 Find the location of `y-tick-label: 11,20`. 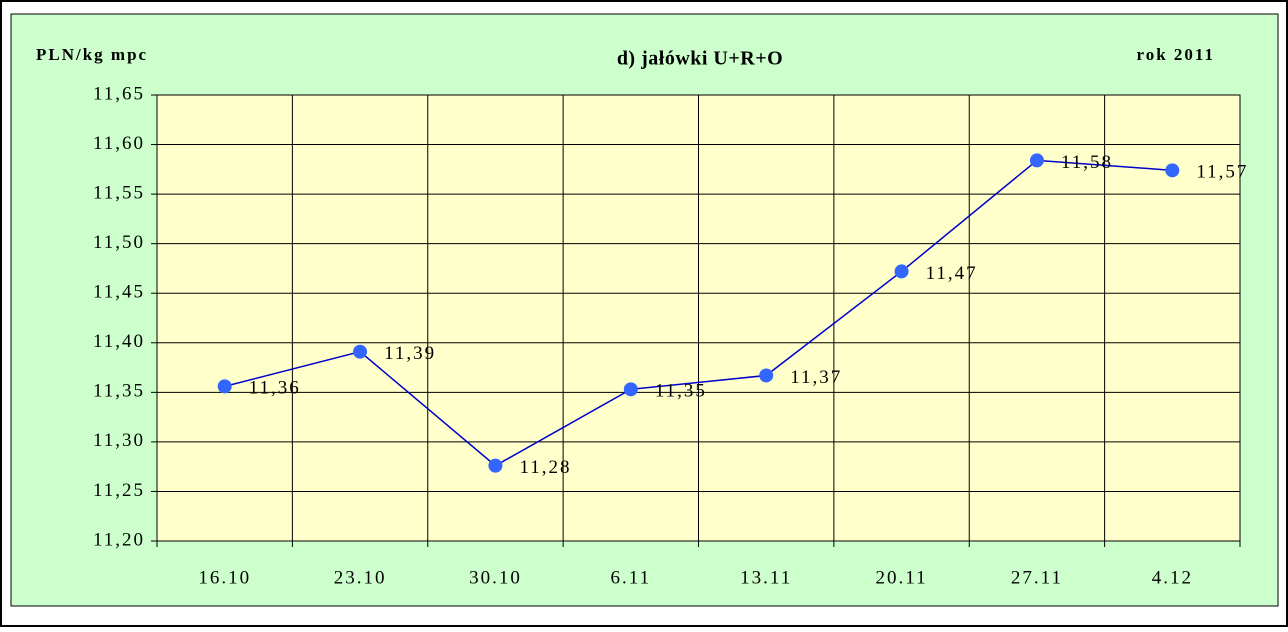

y-tick-label: 11,20 is located at coordinates (119, 539).